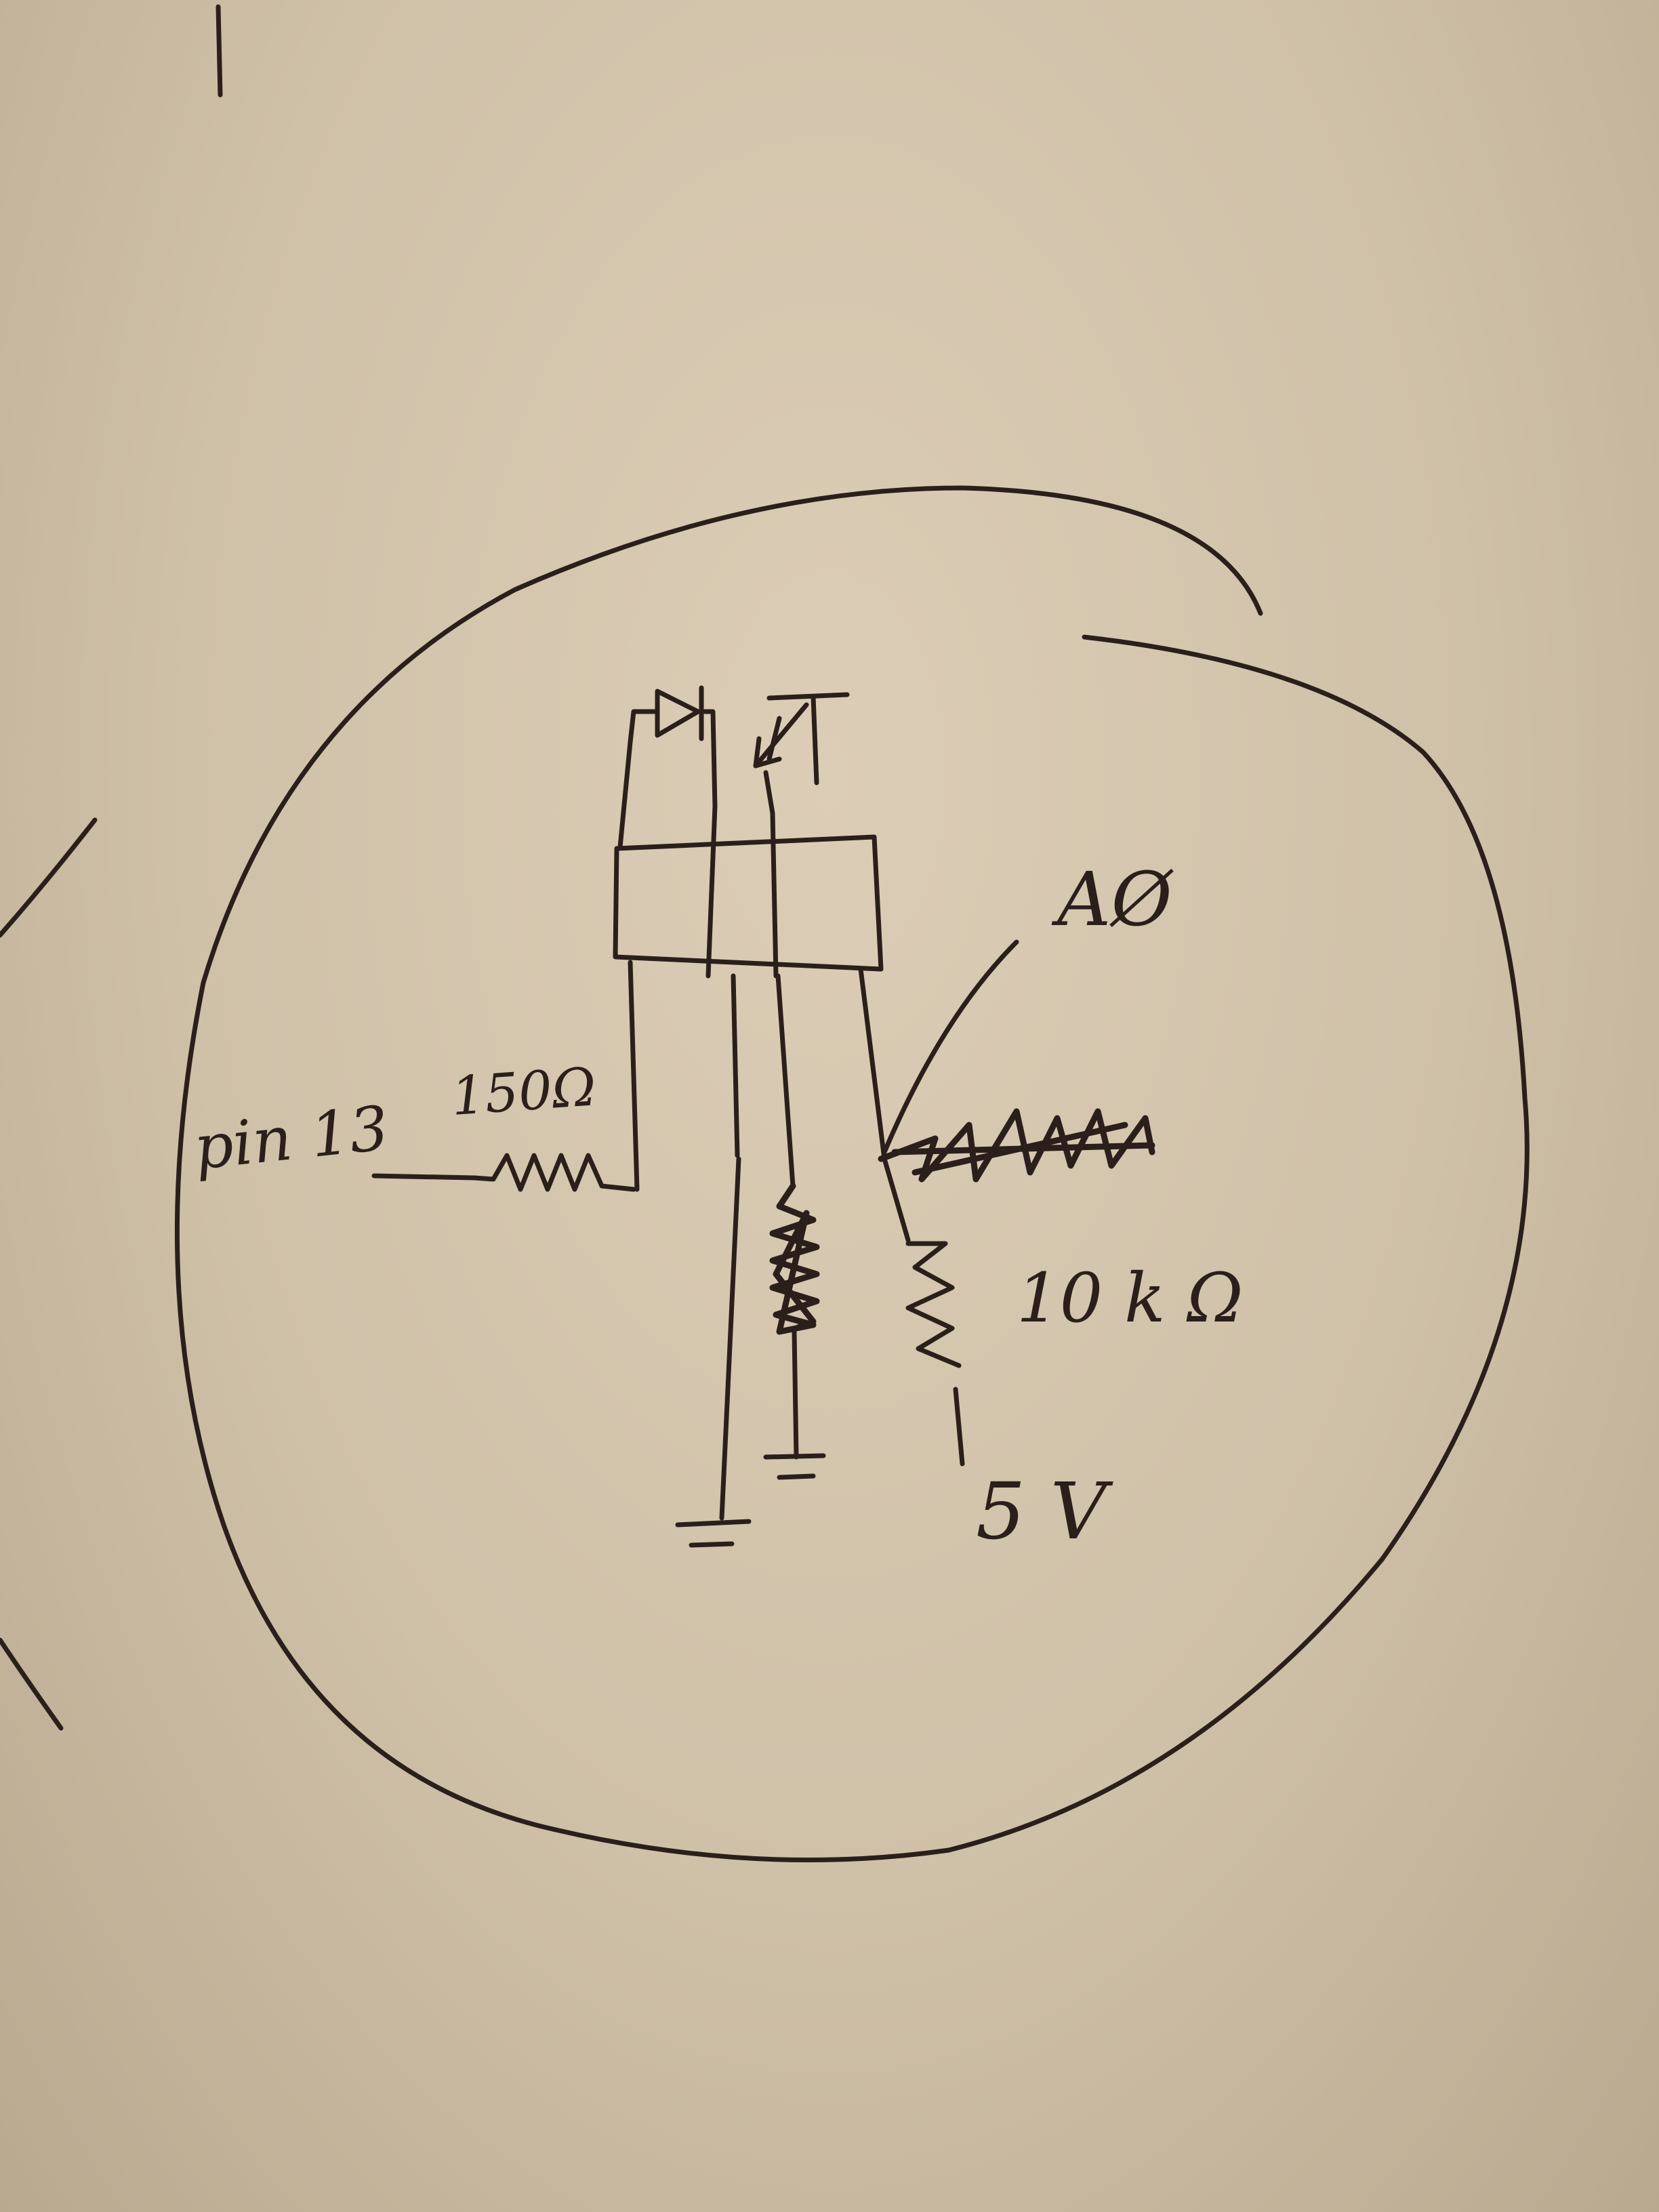 Image resolution: width=1659 pixels, height=2212 pixels. Describe the element at coordinates (795, 1259) in the screenshot. I see `scribbled-resistor` at that location.